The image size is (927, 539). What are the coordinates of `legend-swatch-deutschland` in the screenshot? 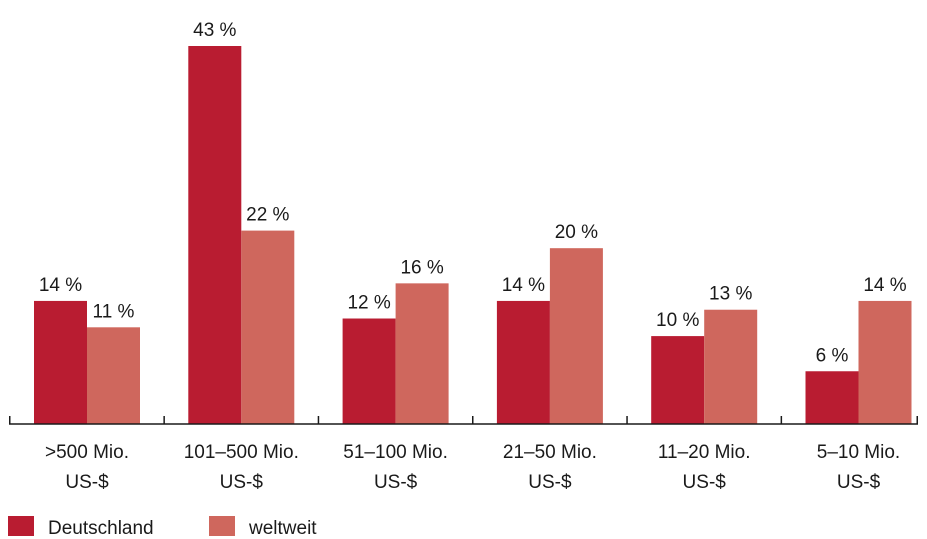 It's located at (21, 526).